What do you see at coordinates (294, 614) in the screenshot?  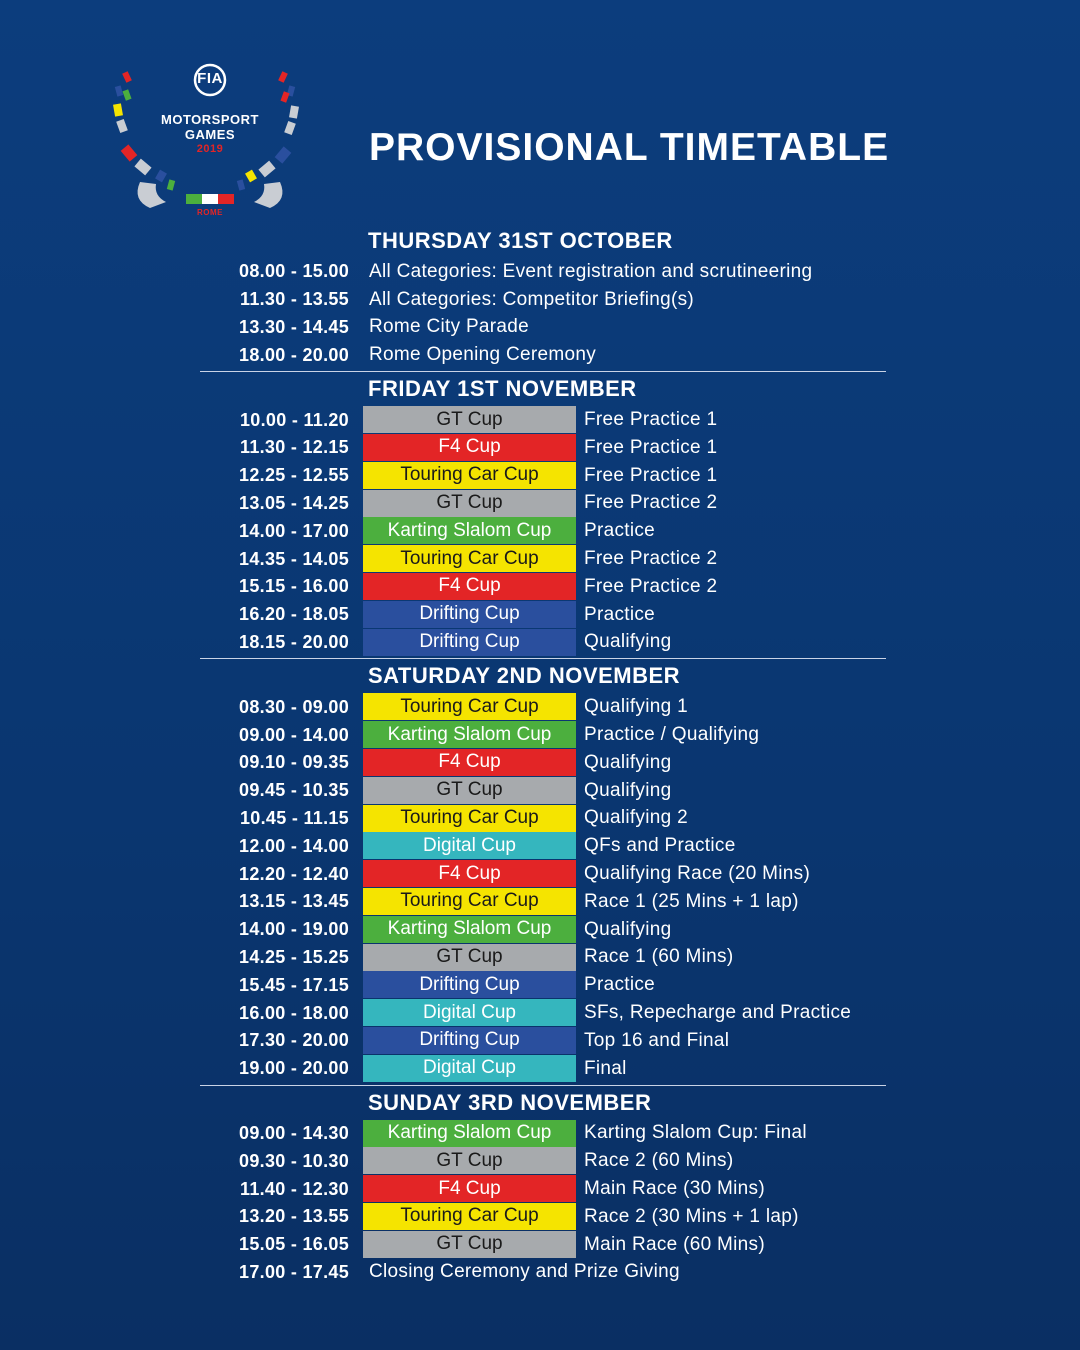 I see `time-range: 16.20 - 18.05` at bounding box center [294, 614].